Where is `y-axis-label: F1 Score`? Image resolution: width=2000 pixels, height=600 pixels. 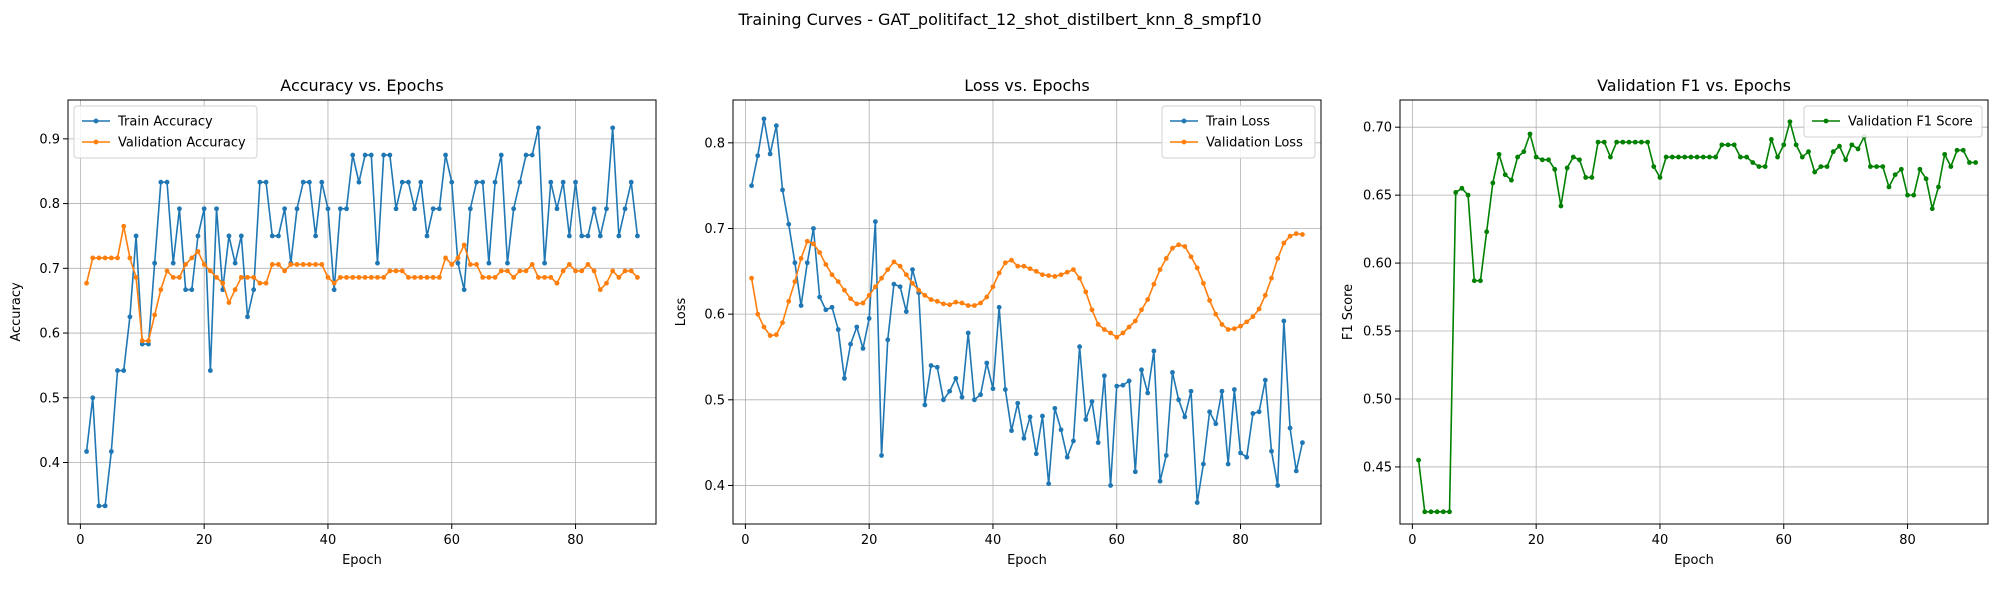
y-axis-label: F1 Score is located at coordinates (1348, 312).